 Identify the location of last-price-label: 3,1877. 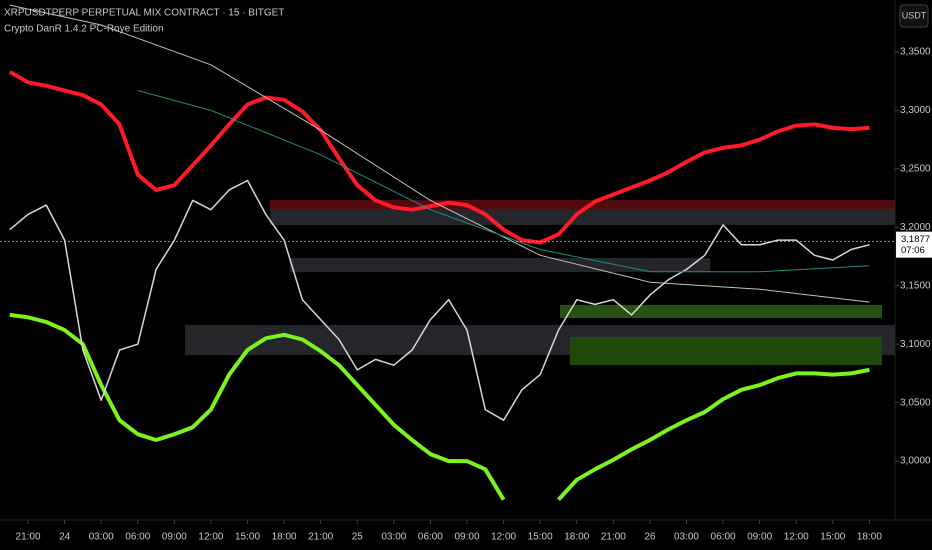
(915, 239).